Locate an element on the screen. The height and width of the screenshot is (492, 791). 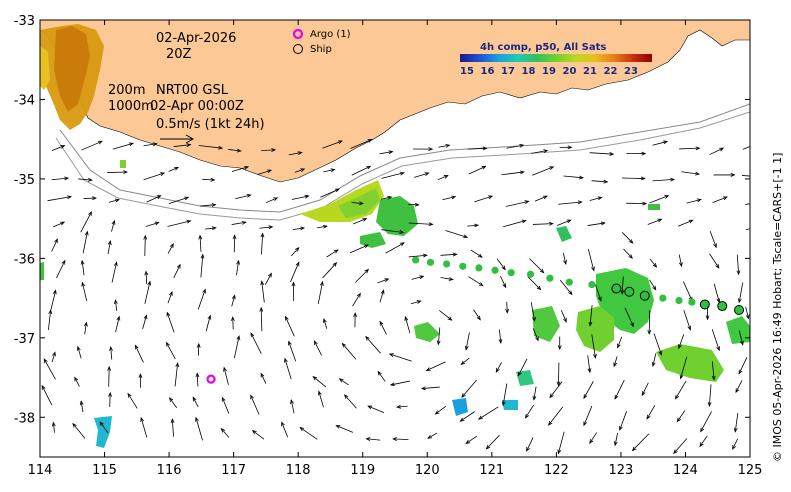
x-tick-label: 116 is located at coordinates (169, 470).